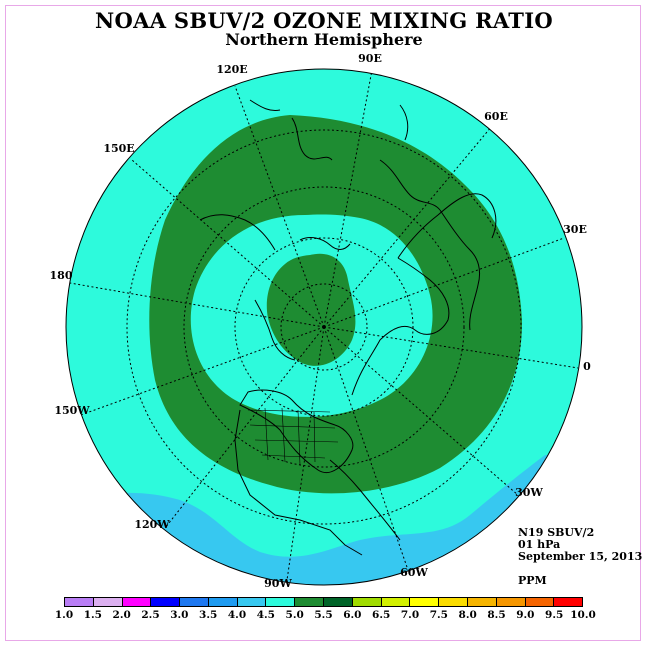  What do you see at coordinates (532, 580) in the screenshot?
I see `units-label: PPM` at bounding box center [532, 580].